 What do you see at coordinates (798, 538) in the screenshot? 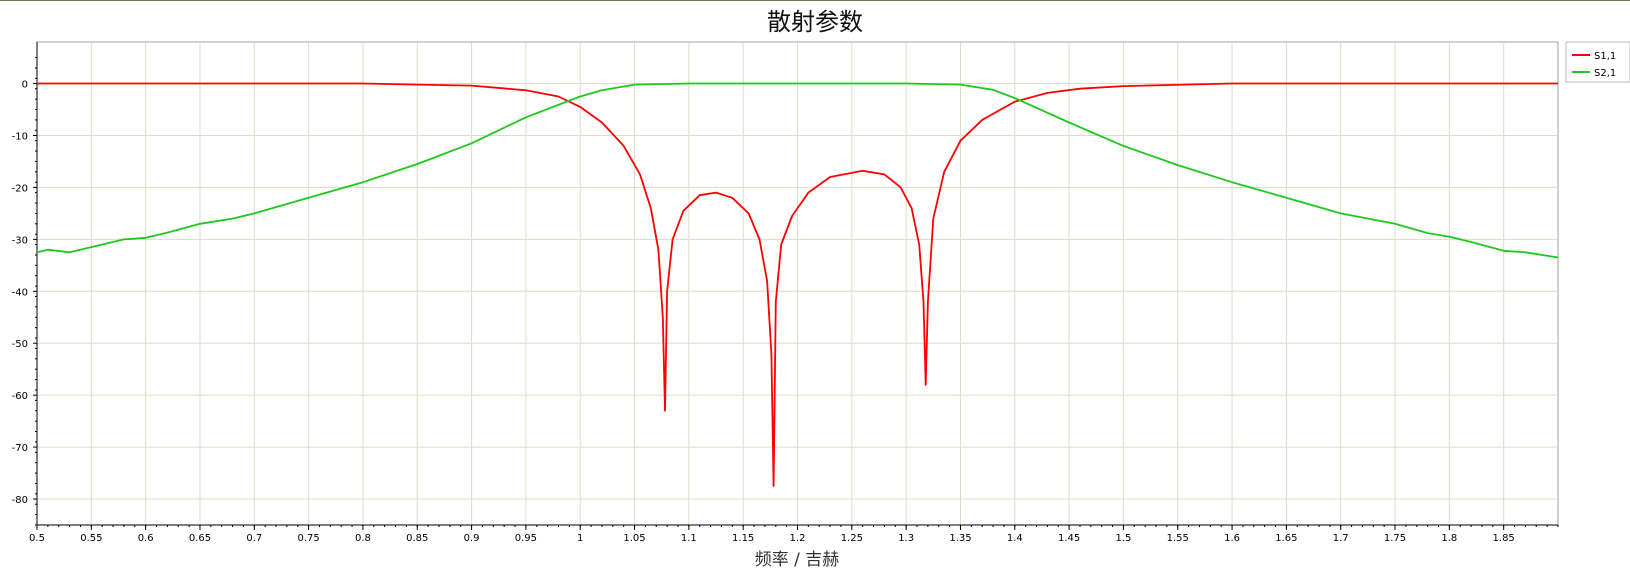
I see `x-tick-label: 1.2` at bounding box center [798, 538].